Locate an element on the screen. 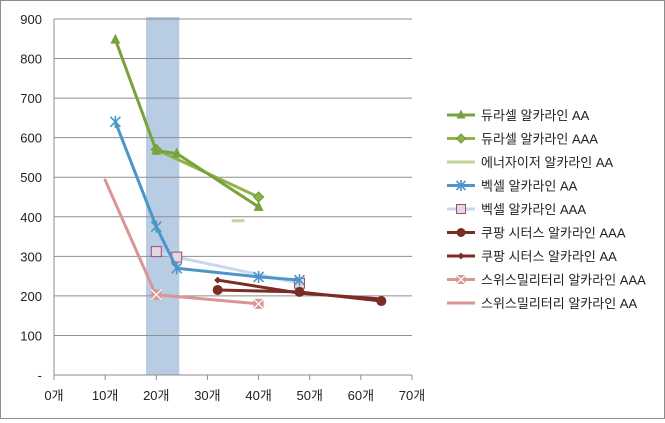 The image size is (665, 423). x-tick-label: 10개 is located at coordinates (105, 395).